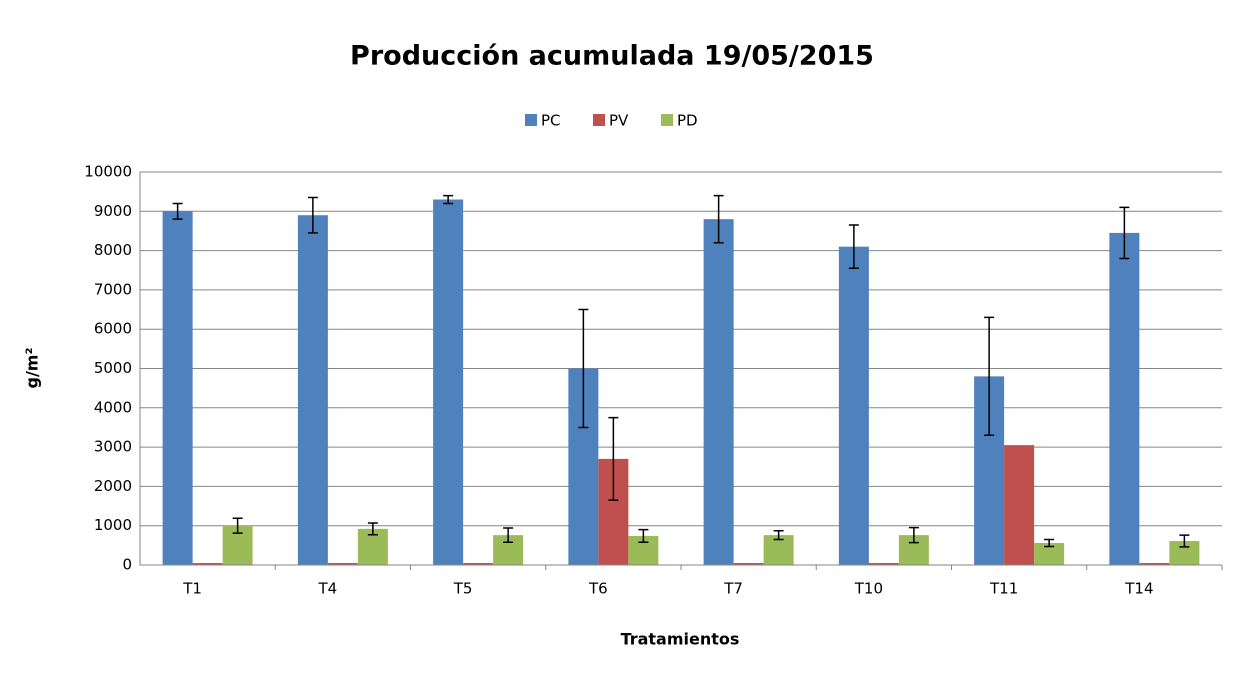 This screenshot has height=685, width=1235. What do you see at coordinates (113, 211) in the screenshot?
I see `y-tick-label: 9000` at bounding box center [113, 211].